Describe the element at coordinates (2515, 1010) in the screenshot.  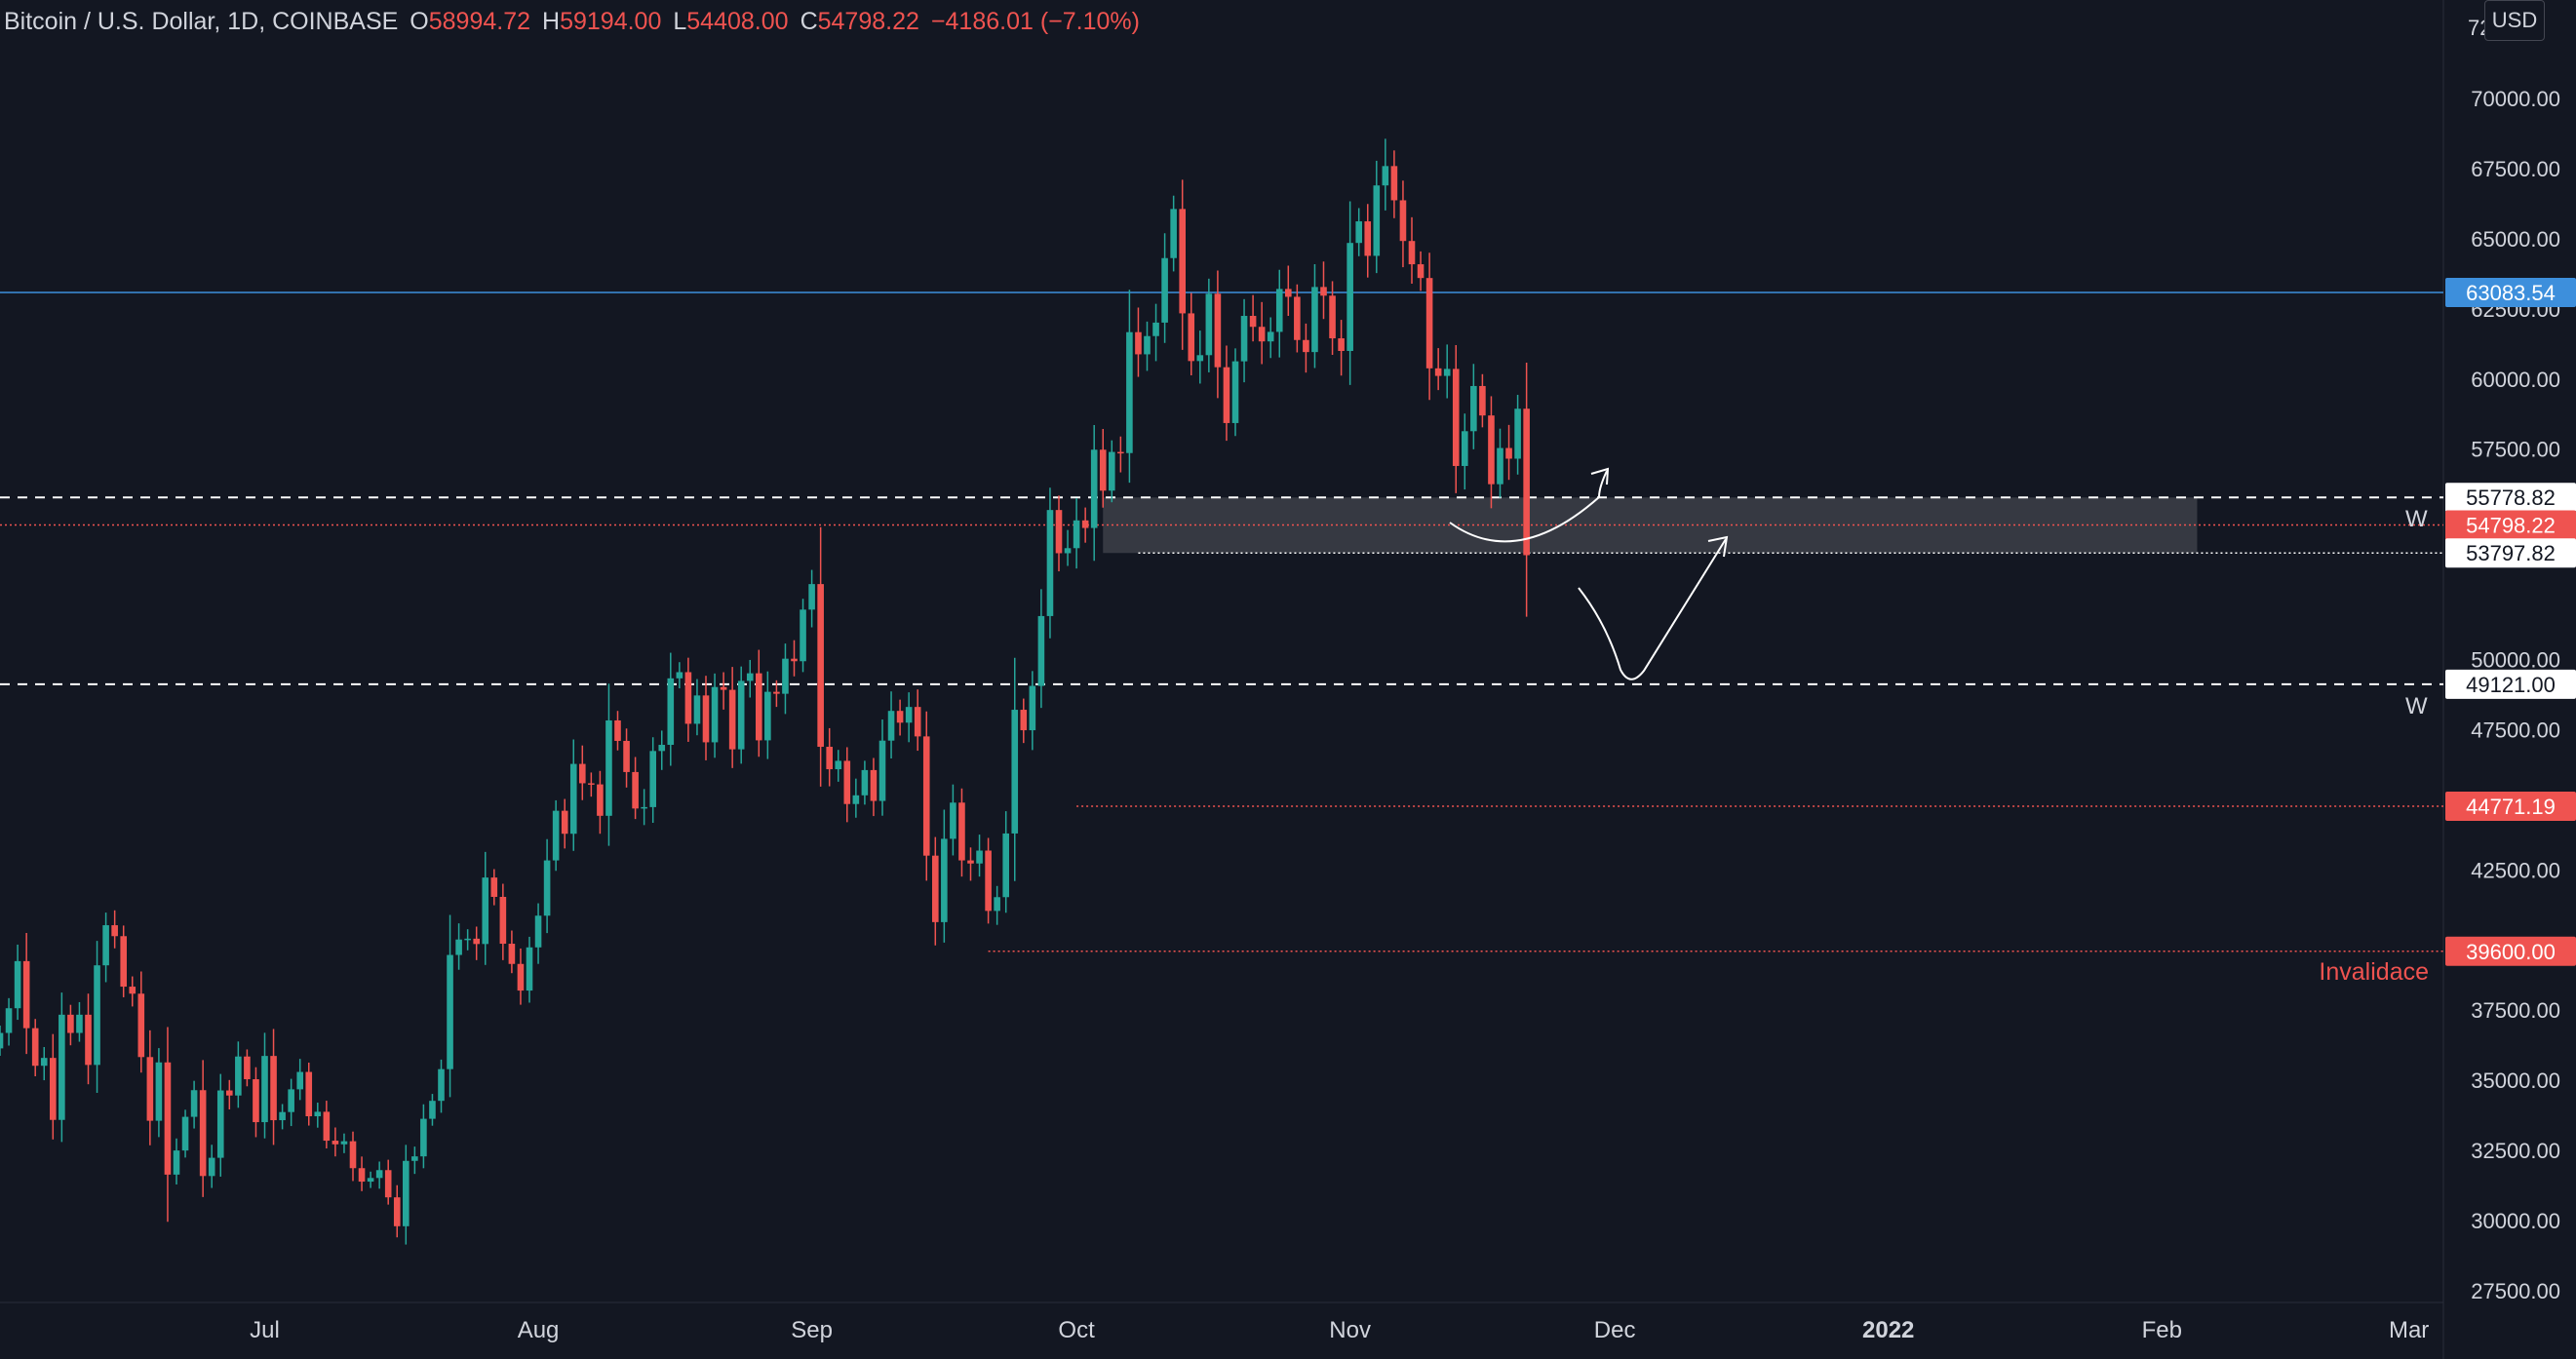
I see `price-tick-label: 37500.00` at that location.